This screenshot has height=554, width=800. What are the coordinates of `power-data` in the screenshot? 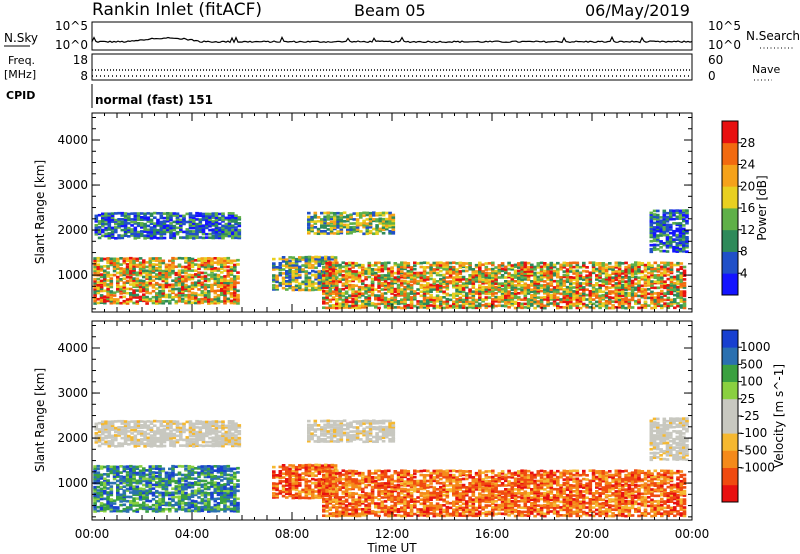 It's located at (391, 259).